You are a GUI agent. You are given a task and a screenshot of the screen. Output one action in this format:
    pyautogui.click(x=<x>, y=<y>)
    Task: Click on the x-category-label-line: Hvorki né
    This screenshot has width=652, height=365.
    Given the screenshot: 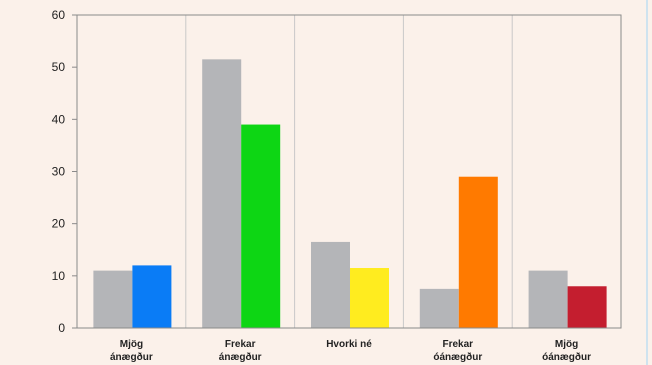 What is the action you would take?
    pyautogui.click(x=349, y=344)
    